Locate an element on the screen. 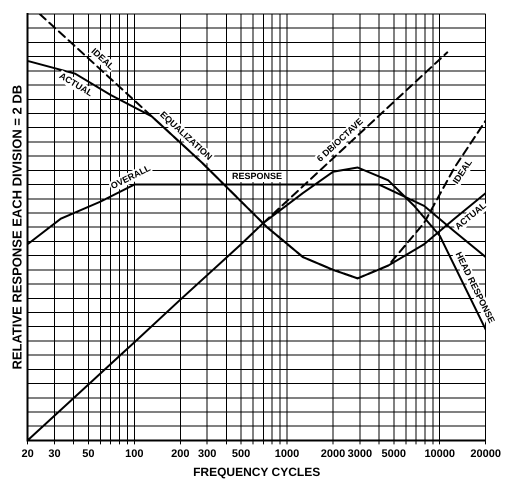 The width and height of the screenshot is (512, 490). x-tick-label: 100 is located at coordinates (134, 454).